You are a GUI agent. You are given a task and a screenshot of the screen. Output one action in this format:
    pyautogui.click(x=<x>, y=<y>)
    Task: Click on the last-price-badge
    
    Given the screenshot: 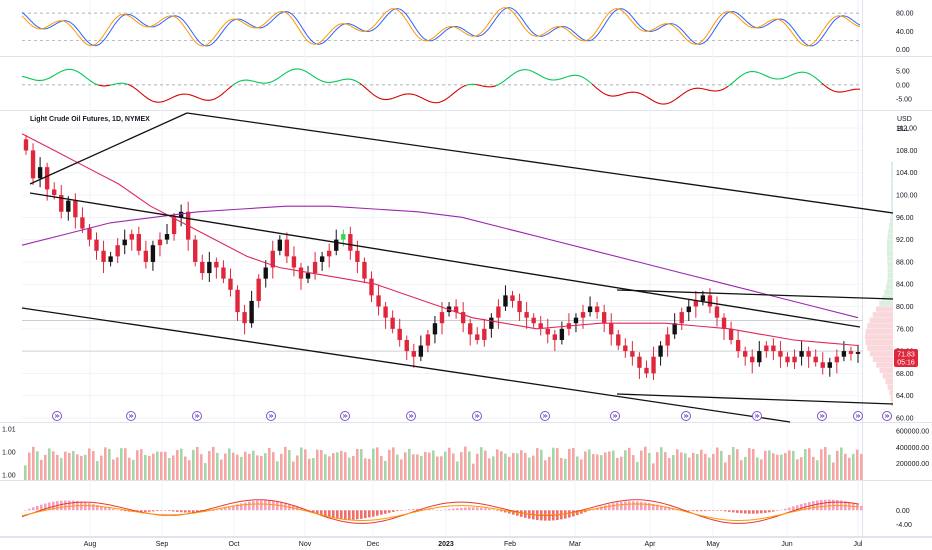 What is the action you would take?
    pyautogui.click(x=906, y=358)
    